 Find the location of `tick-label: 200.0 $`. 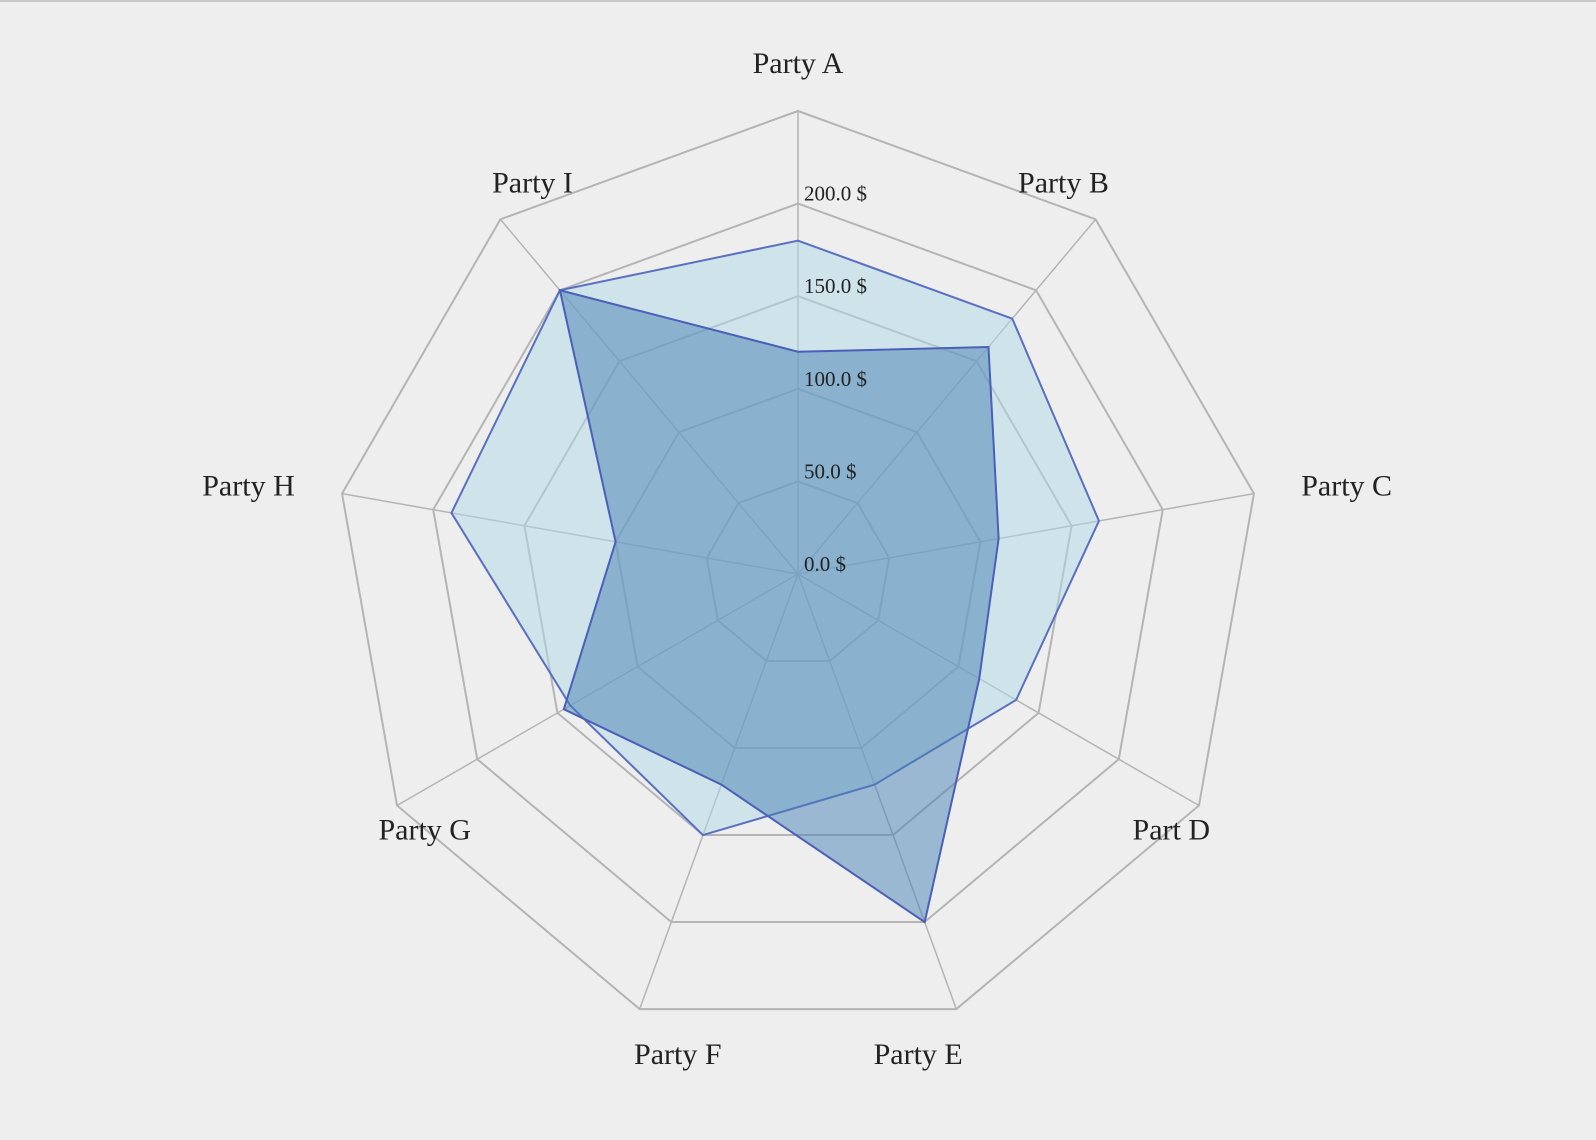

tick-label: 200.0 $ is located at coordinates (835, 194).